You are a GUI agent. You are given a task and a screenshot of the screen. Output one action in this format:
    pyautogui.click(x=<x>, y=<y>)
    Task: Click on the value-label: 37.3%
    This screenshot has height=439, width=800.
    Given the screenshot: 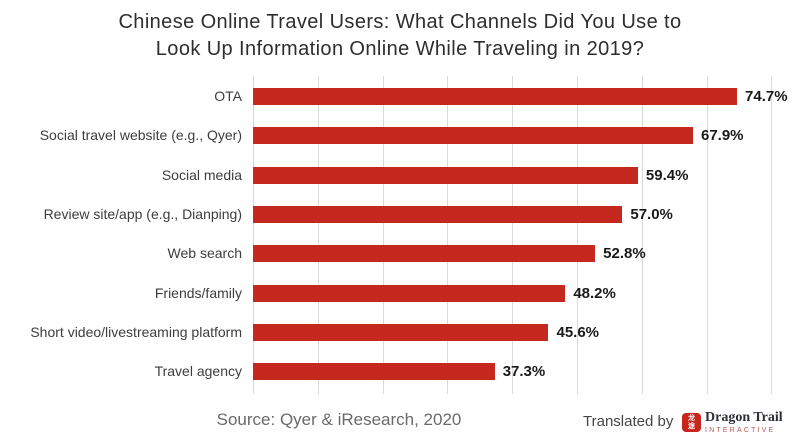 What is the action you would take?
    pyautogui.click(x=524, y=372)
    